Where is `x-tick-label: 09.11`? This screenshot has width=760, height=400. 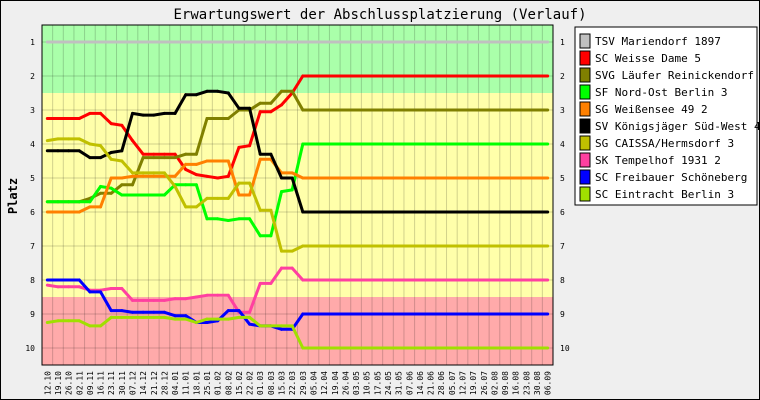 x-tick-label: 09.11 is located at coordinates (90, 383).